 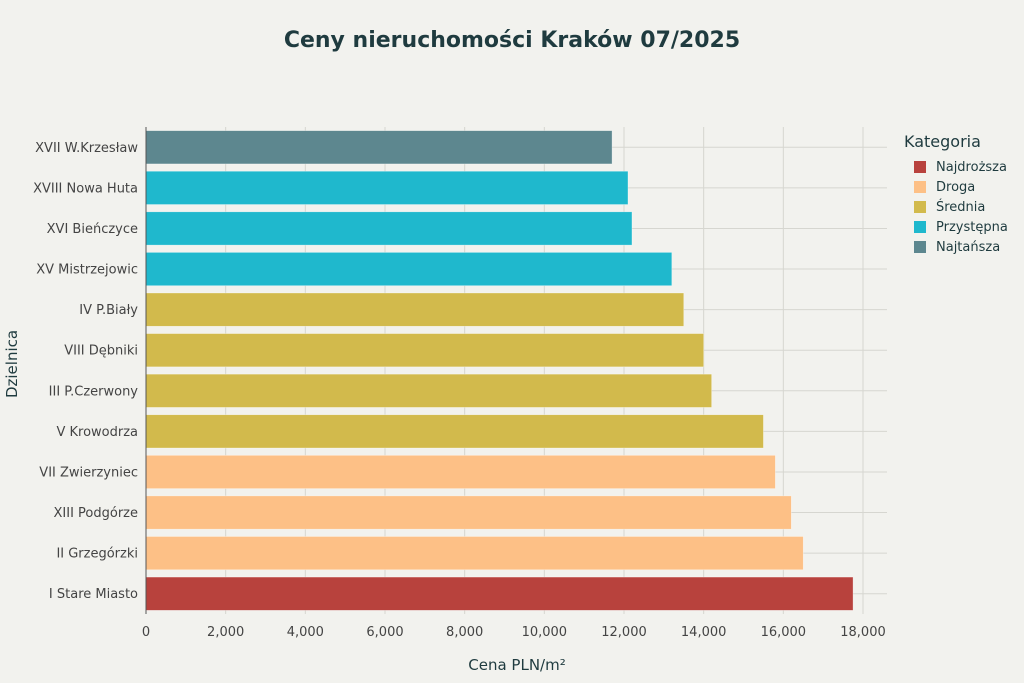 I want to click on legend-label: Średnia, so click(x=961, y=207).